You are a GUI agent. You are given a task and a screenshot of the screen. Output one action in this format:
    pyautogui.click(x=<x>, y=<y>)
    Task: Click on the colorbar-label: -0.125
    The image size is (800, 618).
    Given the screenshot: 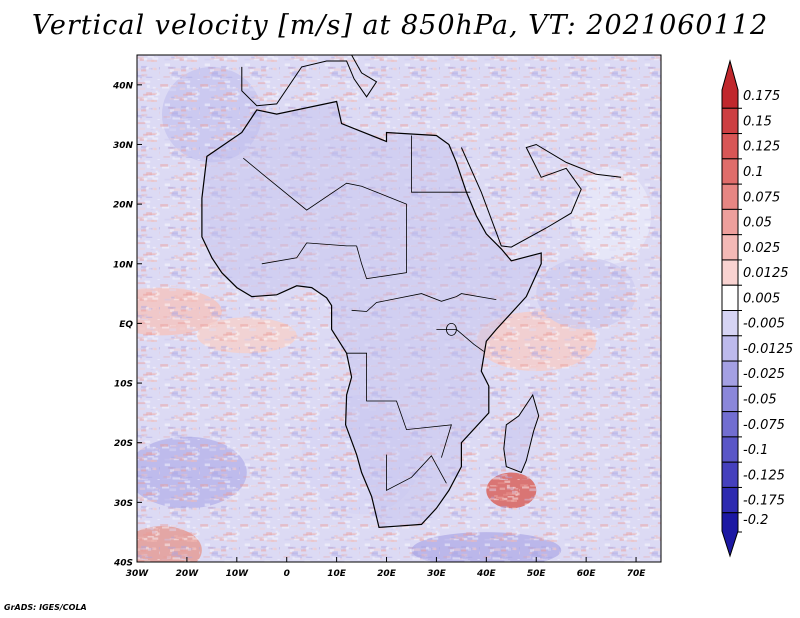 What is the action you would take?
    pyautogui.click(x=764, y=475)
    